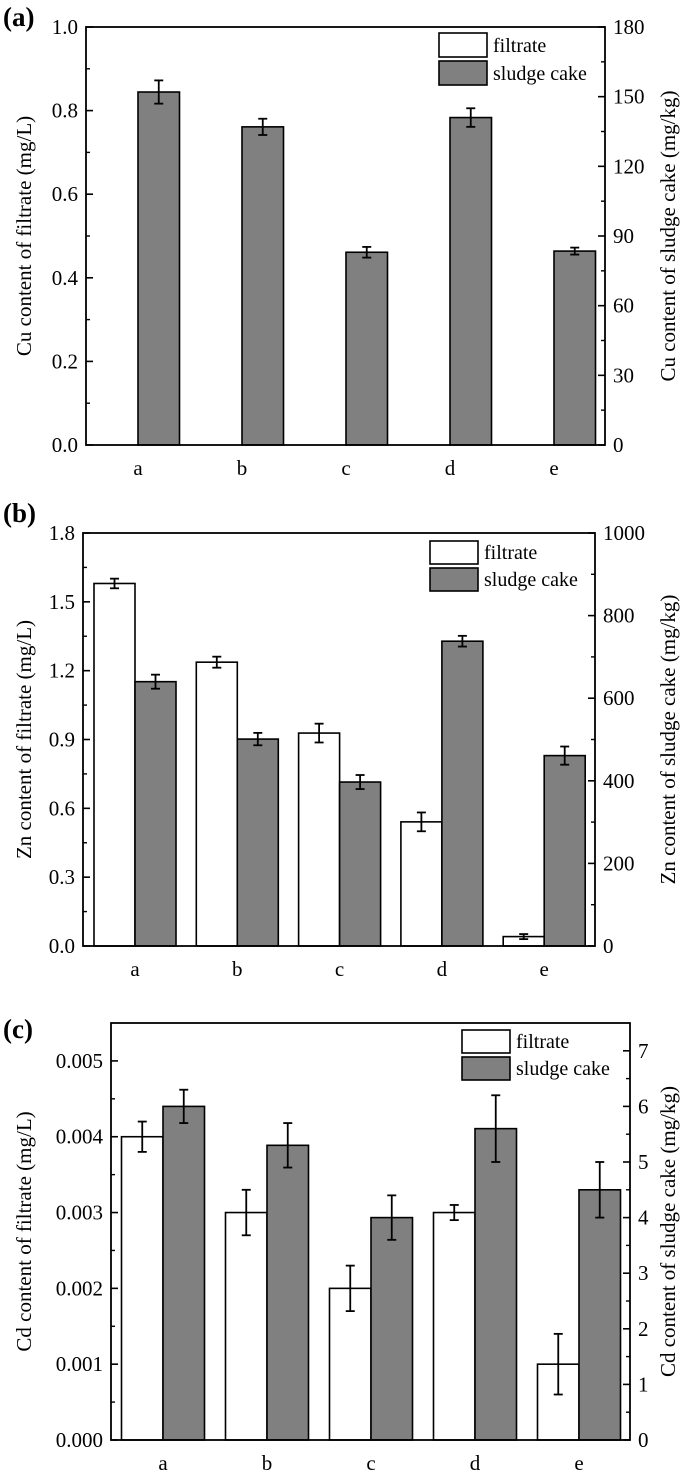  Describe the element at coordinates (643, 1051) in the screenshot. I see `right-tick-label: 7` at that location.